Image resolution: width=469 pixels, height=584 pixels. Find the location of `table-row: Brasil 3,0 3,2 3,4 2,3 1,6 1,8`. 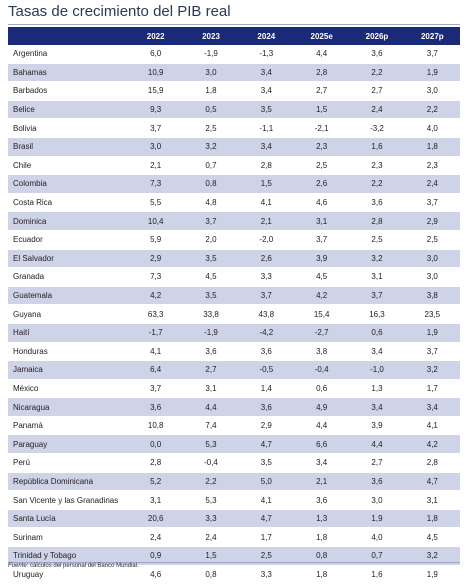

table-row: Brasil 3,0 3,2 3,4 2,3 1,6 1,8 is located at coordinates (234, 147).